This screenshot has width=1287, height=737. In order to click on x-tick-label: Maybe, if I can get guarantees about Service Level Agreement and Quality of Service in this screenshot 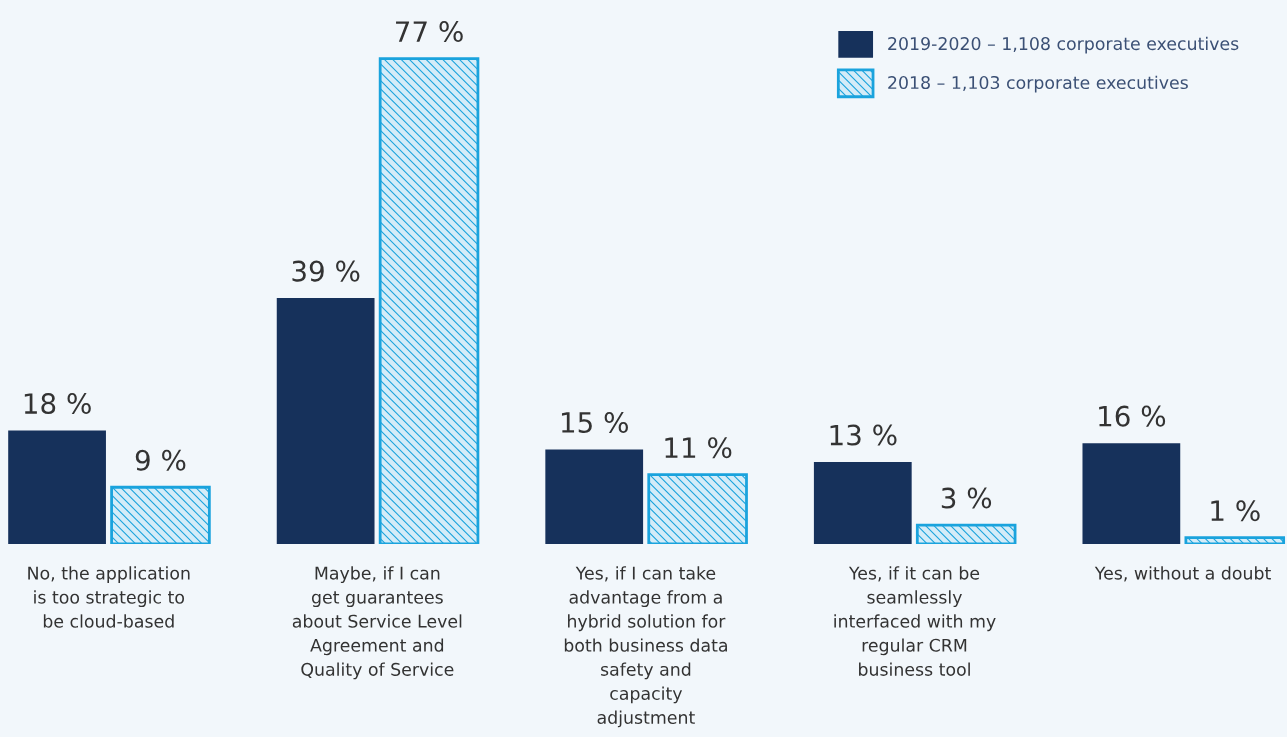, I will do `click(377, 623)`.